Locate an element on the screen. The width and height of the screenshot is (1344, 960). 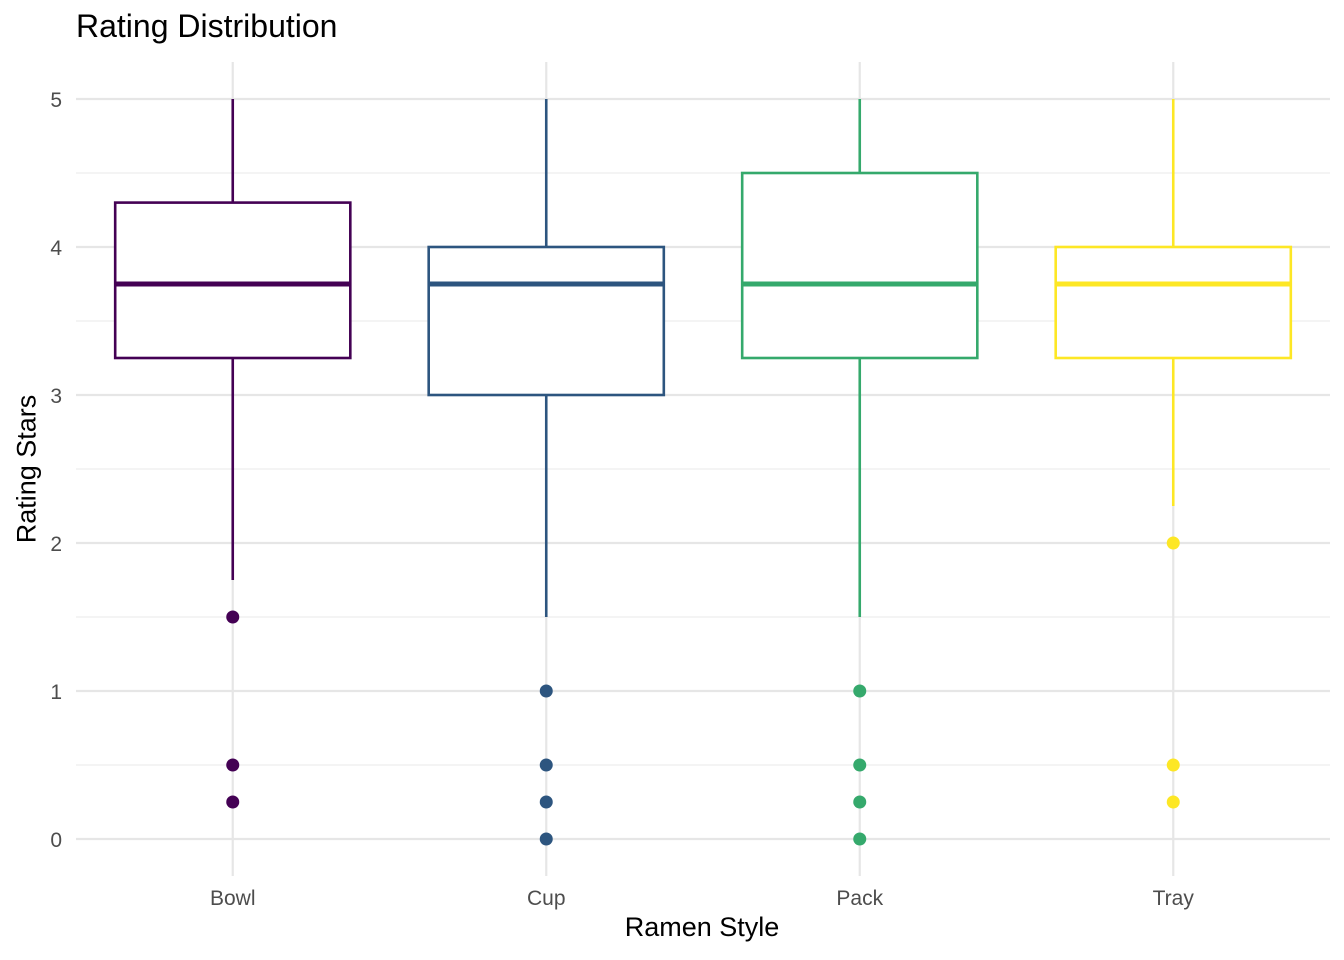
x-tick-label: Pack is located at coordinates (859, 898).